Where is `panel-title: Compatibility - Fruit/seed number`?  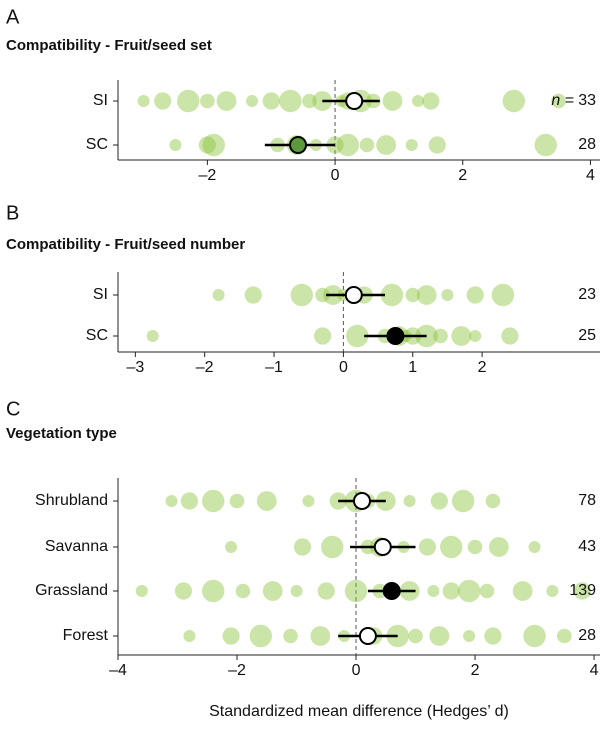 panel-title: Compatibility - Fruit/seed number is located at coordinates (125, 244).